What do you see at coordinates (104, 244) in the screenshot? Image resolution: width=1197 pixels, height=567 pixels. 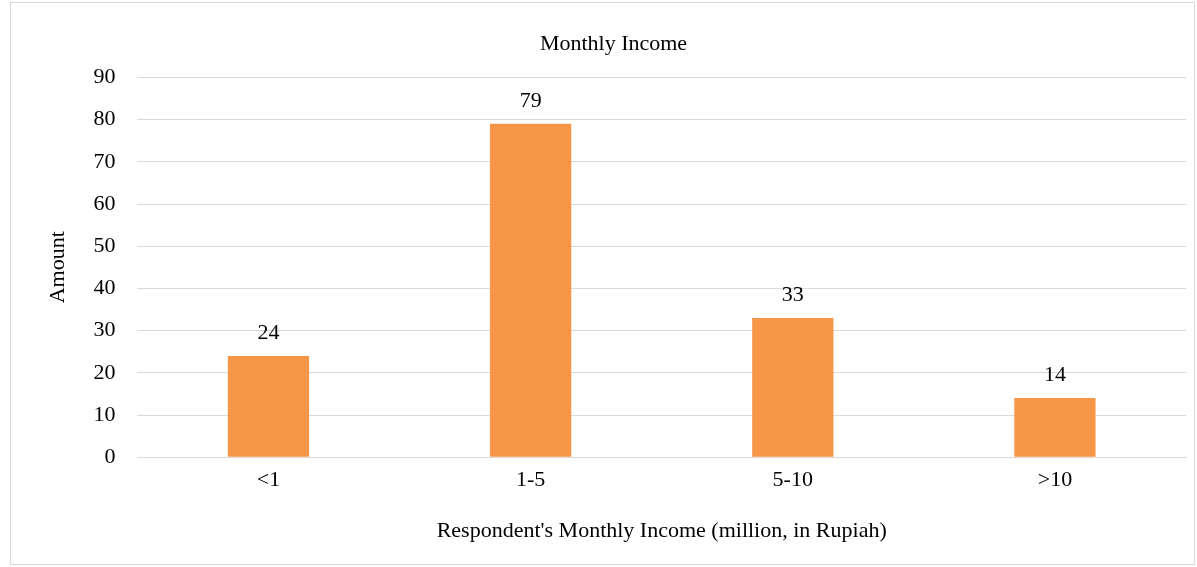 I see `y-tick-label: 50` at bounding box center [104, 244].